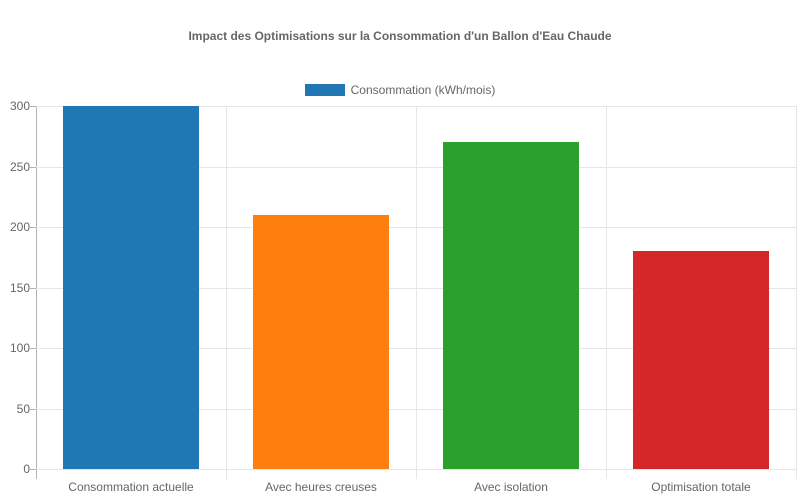  Describe the element at coordinates (511, 487) in the screenshot. I see `x-tick-label: Avec isolation` at that location.